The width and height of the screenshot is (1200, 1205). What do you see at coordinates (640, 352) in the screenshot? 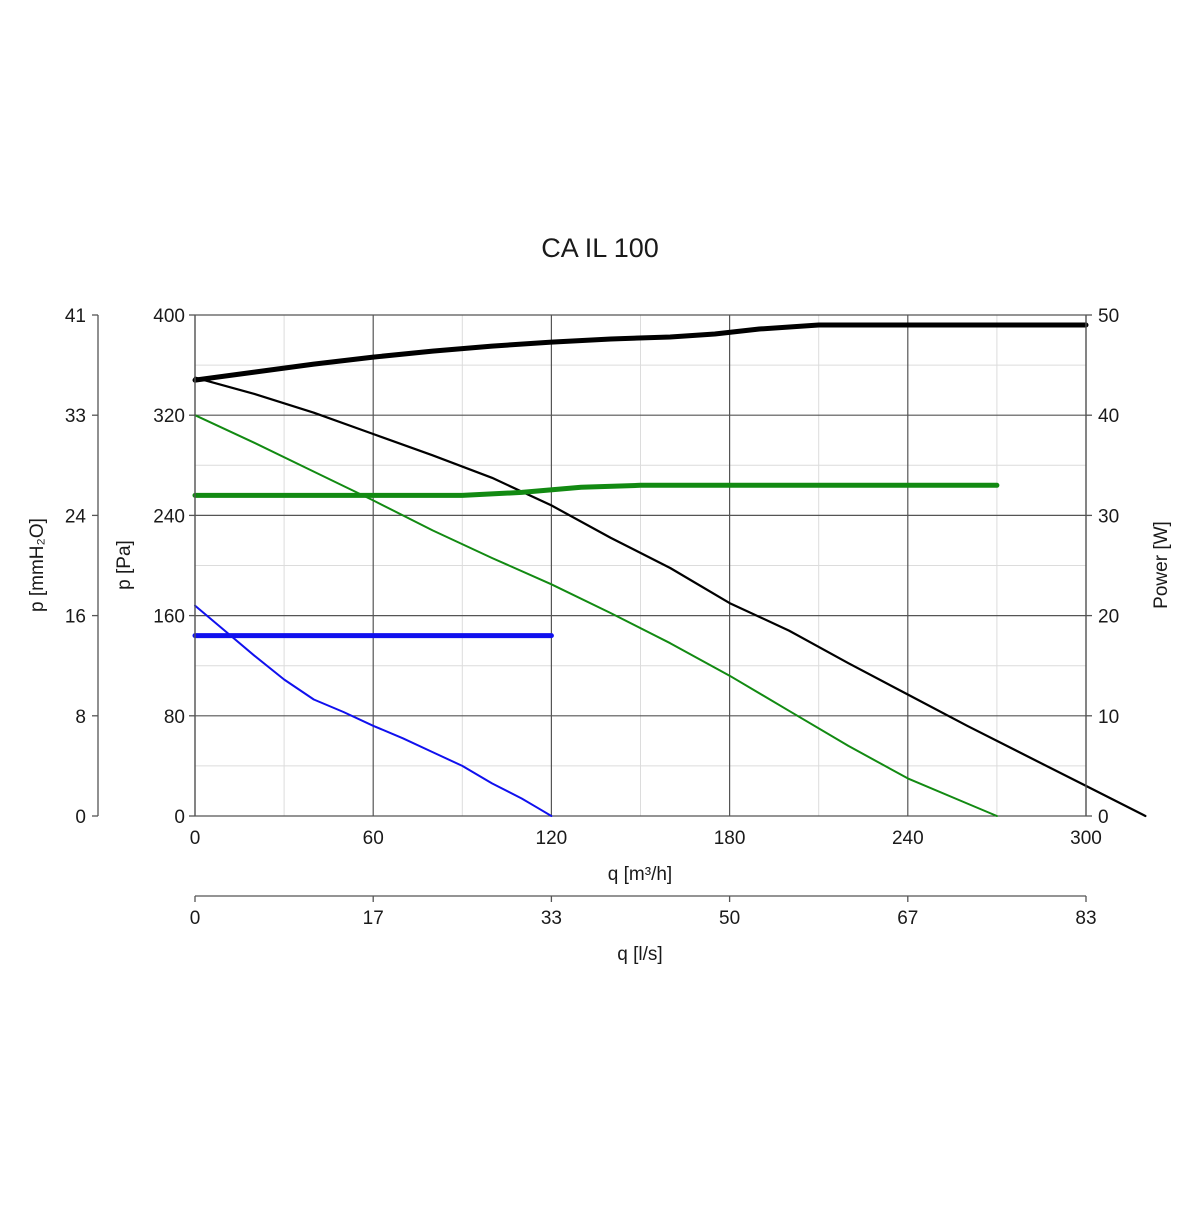
I see `black-power-curve` at bounding box center [640, 352].